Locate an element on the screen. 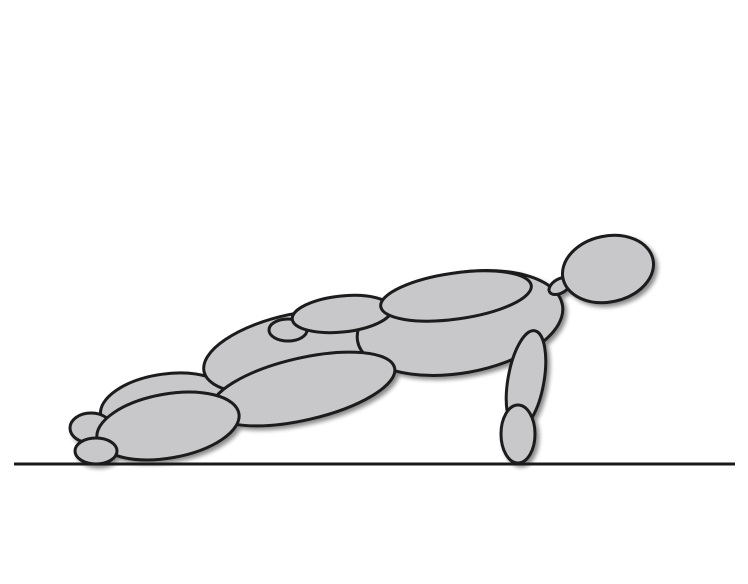 The width and height of the screenshot is (748, 584). head is located at coordinates (608, 269).